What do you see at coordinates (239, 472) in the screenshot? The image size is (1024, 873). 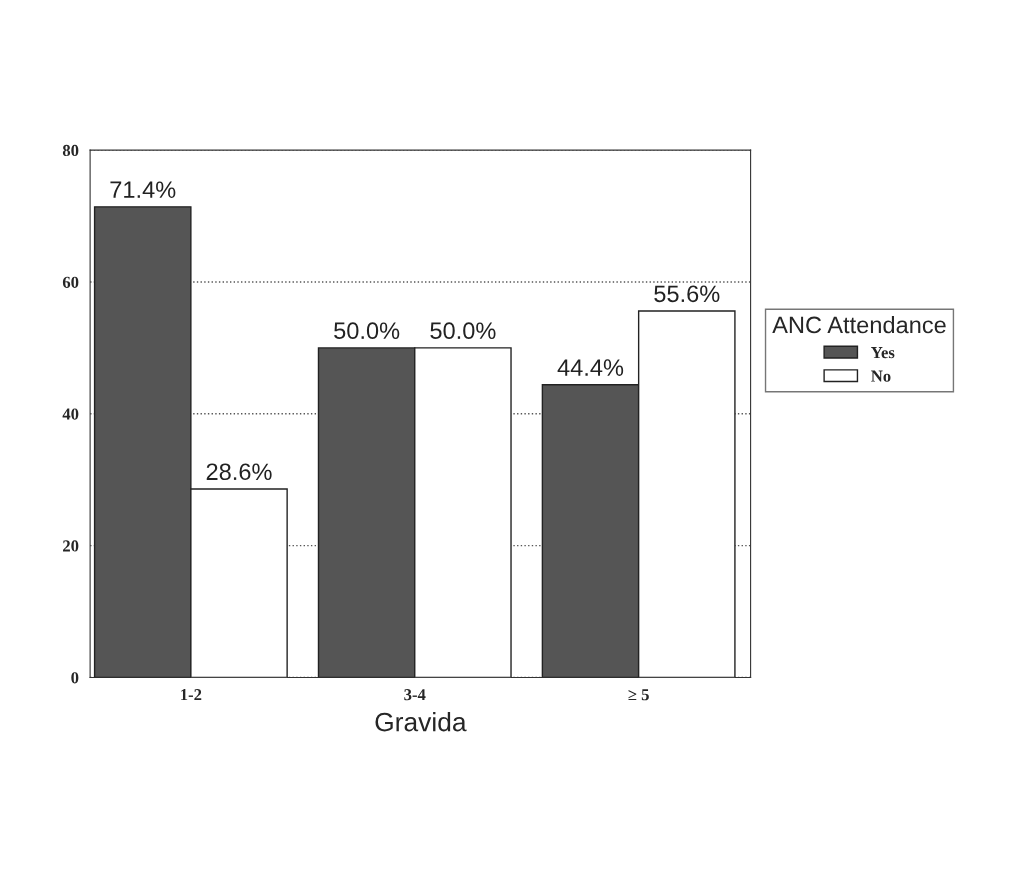 I see `data-label: 28.6%` at bounding box center [239, 472].